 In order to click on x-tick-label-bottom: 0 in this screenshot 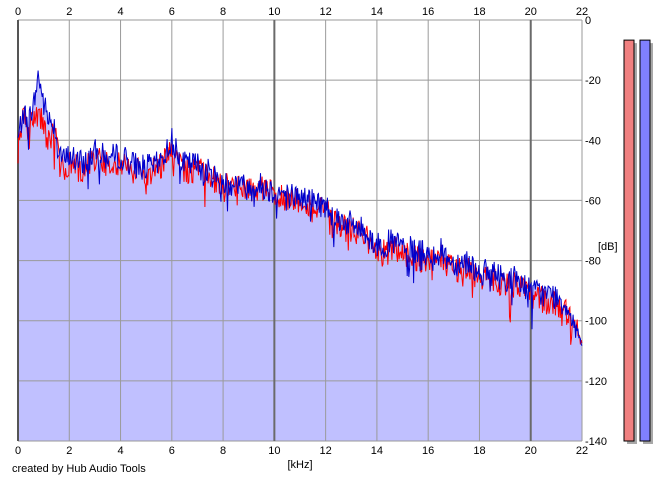, I will do `click(18, 451)`.